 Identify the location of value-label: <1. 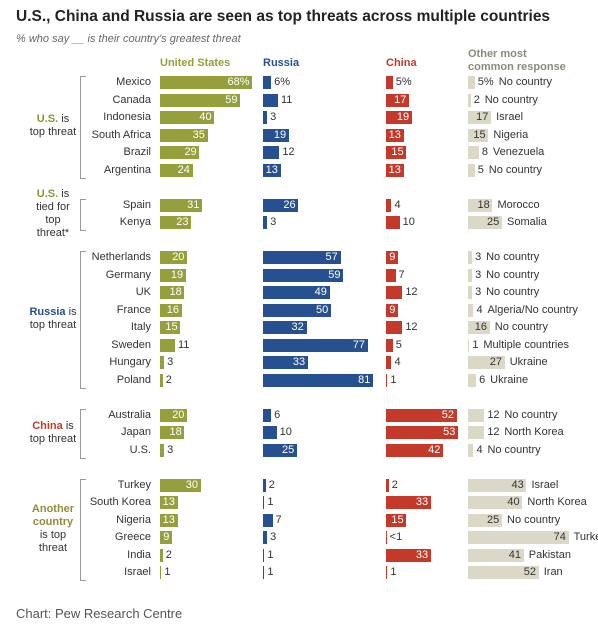
(396, 537).